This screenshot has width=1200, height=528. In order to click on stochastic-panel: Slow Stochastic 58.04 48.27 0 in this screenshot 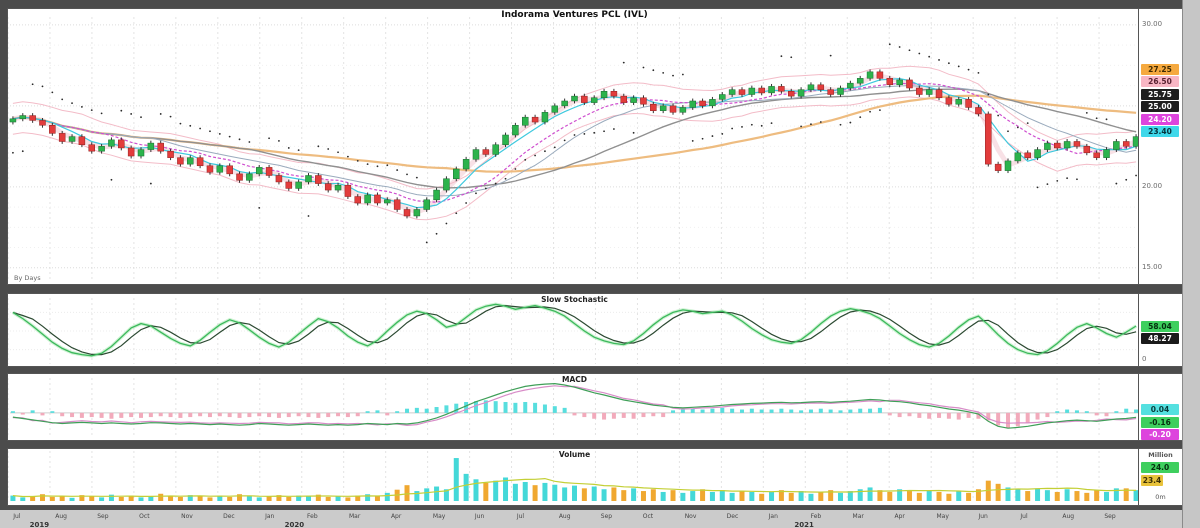, I will do `click(595, 330)`.